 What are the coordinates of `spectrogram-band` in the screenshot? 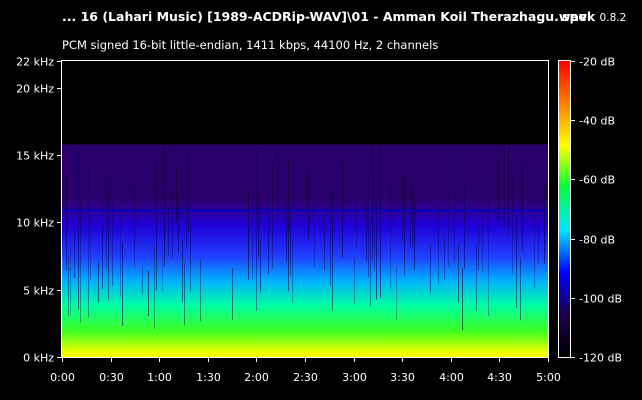 It's located at (305, 210).